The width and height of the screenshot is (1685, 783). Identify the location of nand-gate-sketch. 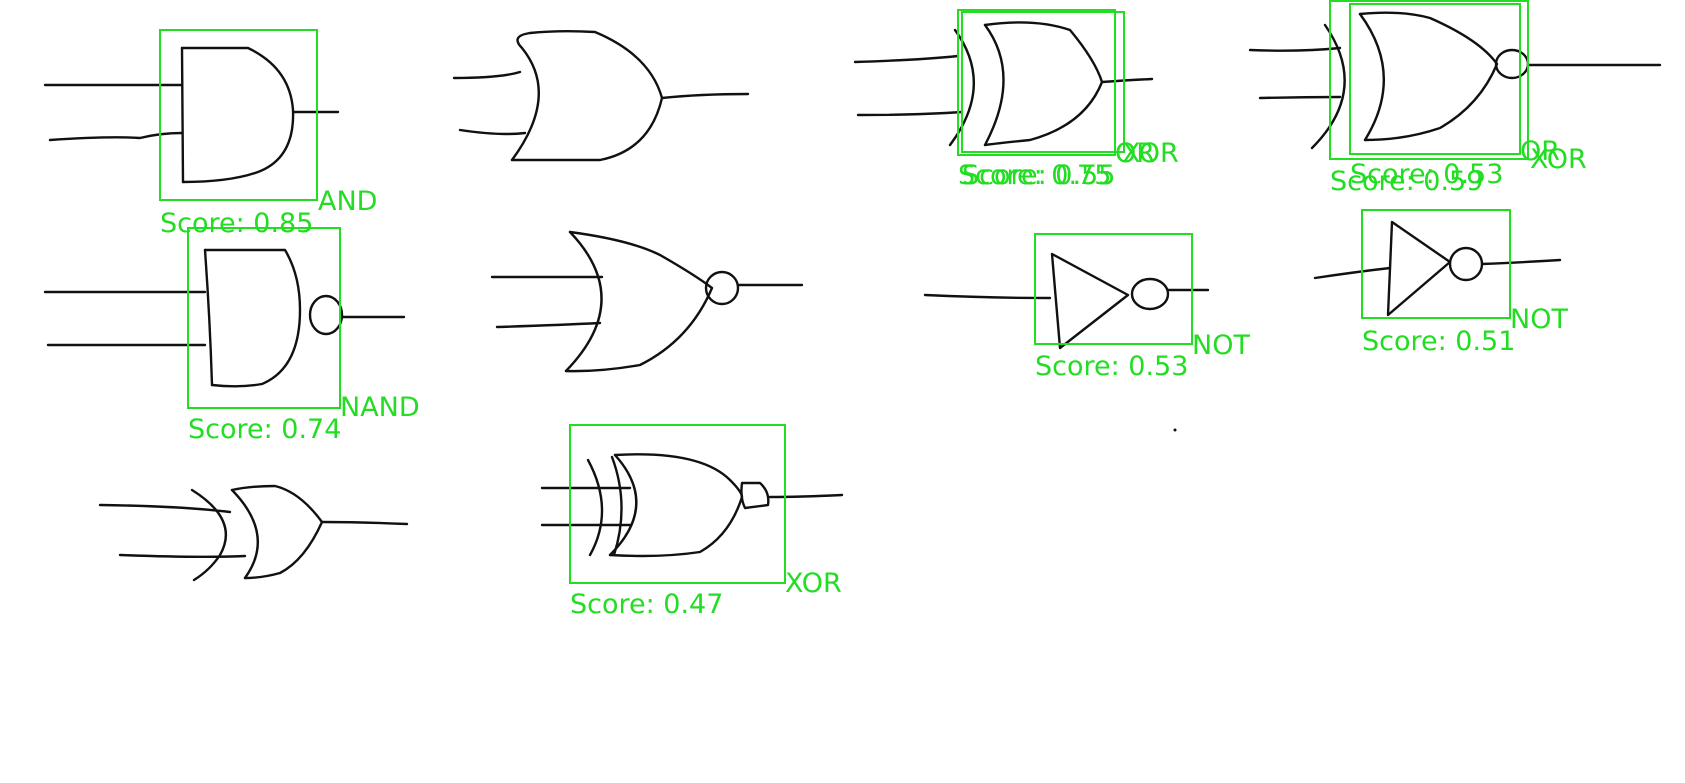
(224, 318).